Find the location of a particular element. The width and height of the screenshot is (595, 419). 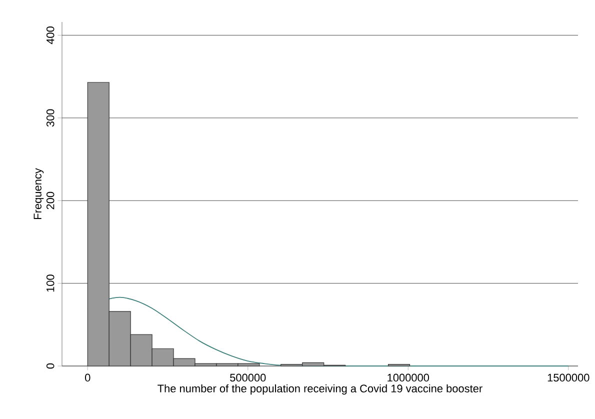

y-tick-label: 400 is located at coordinates (50, 35).